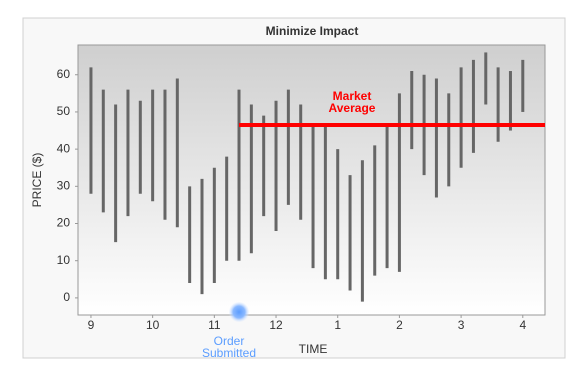 The image size is (571, 369). I want to click on x-tick-label: 3, so click(461, 325).